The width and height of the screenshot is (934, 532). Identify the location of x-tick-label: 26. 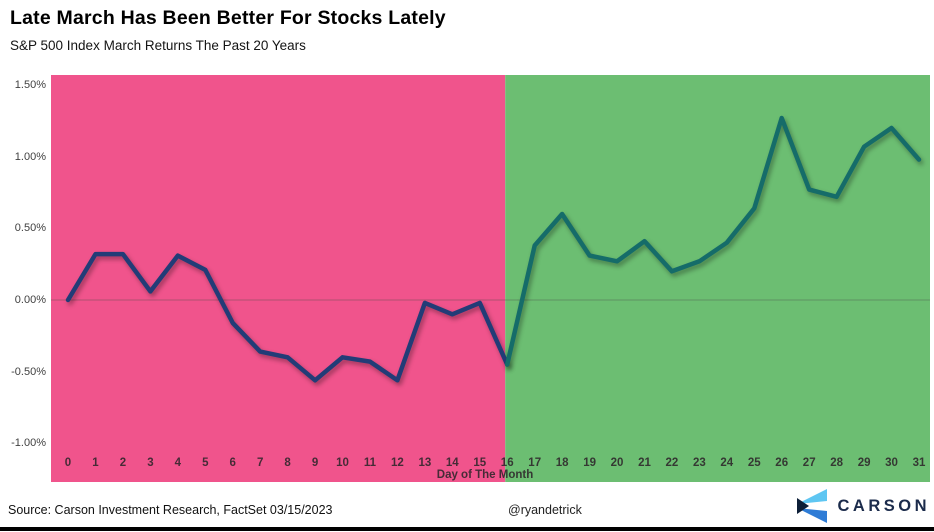
(781, 463).